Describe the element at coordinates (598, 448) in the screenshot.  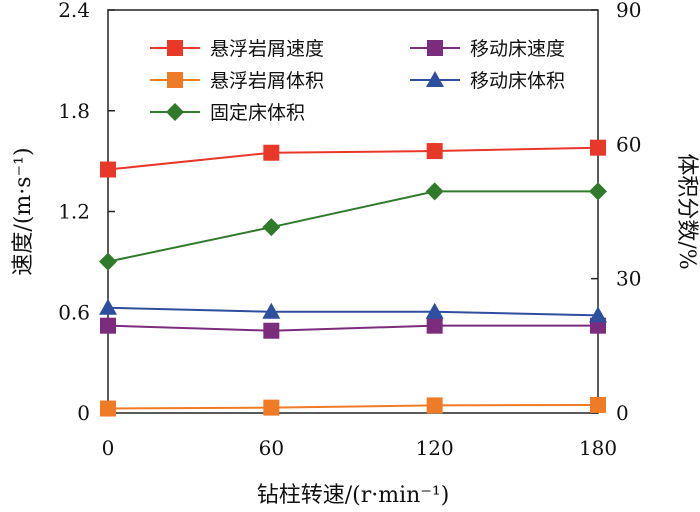
I see `x-tick-label: 180` at that location.